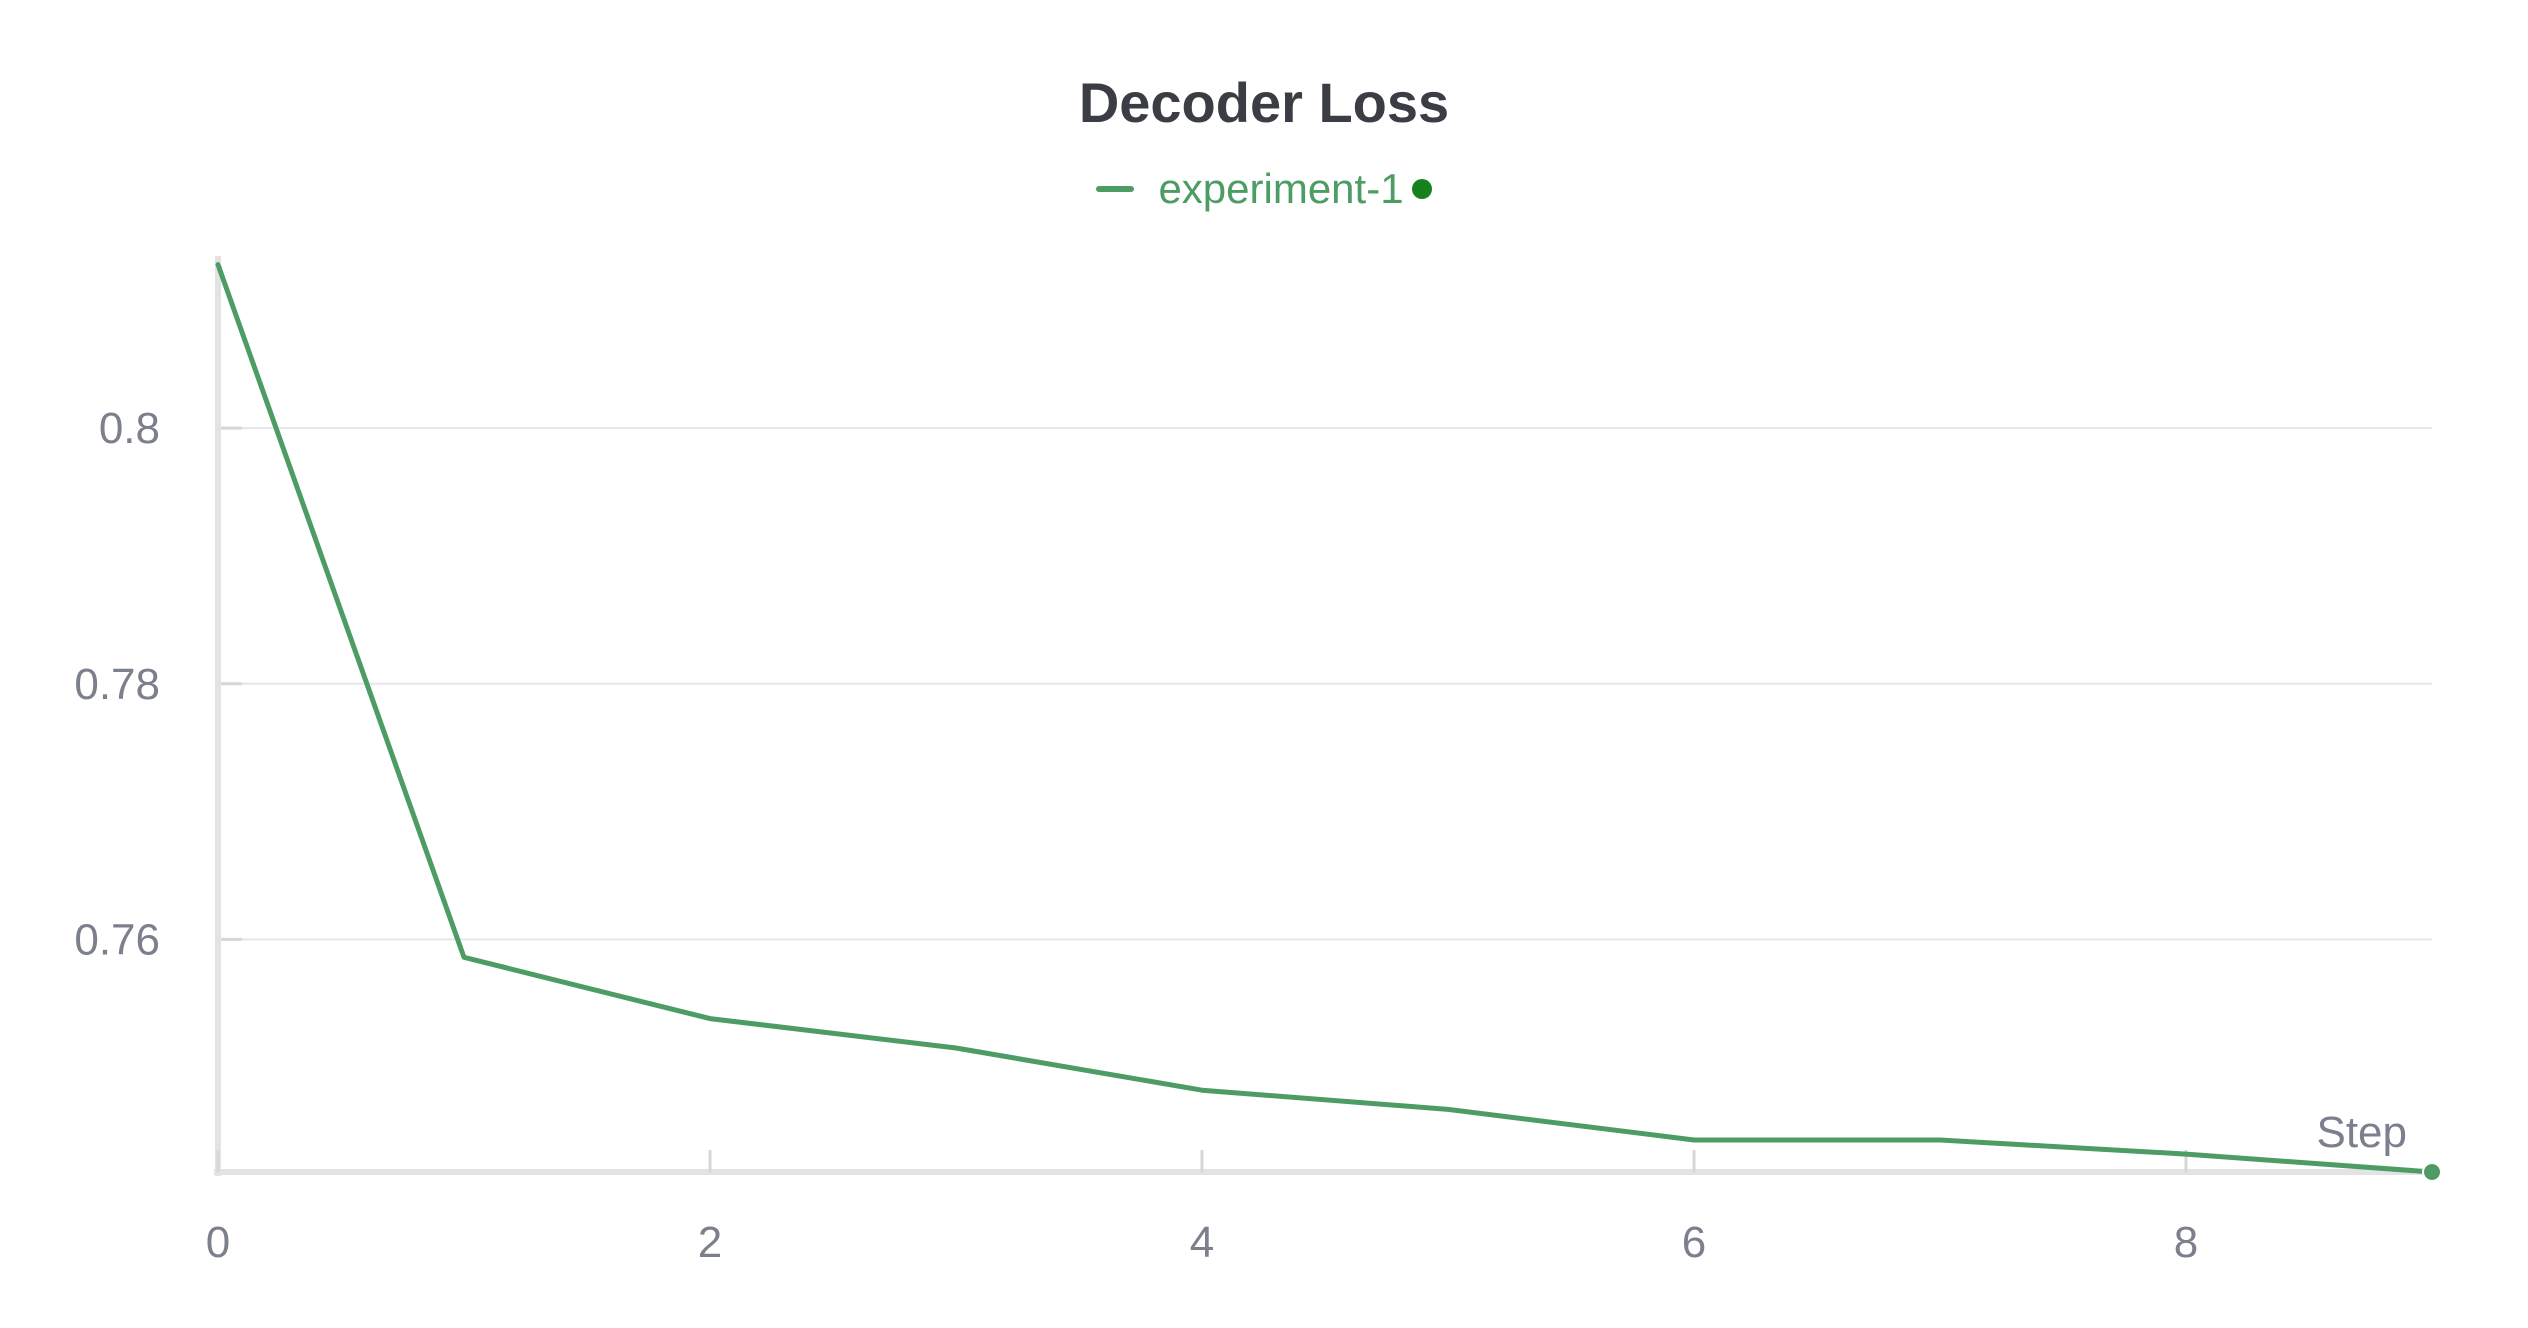 This screenshot has height=1328, width=2528. I want to click on series-last-point, so click(2432, 1172).